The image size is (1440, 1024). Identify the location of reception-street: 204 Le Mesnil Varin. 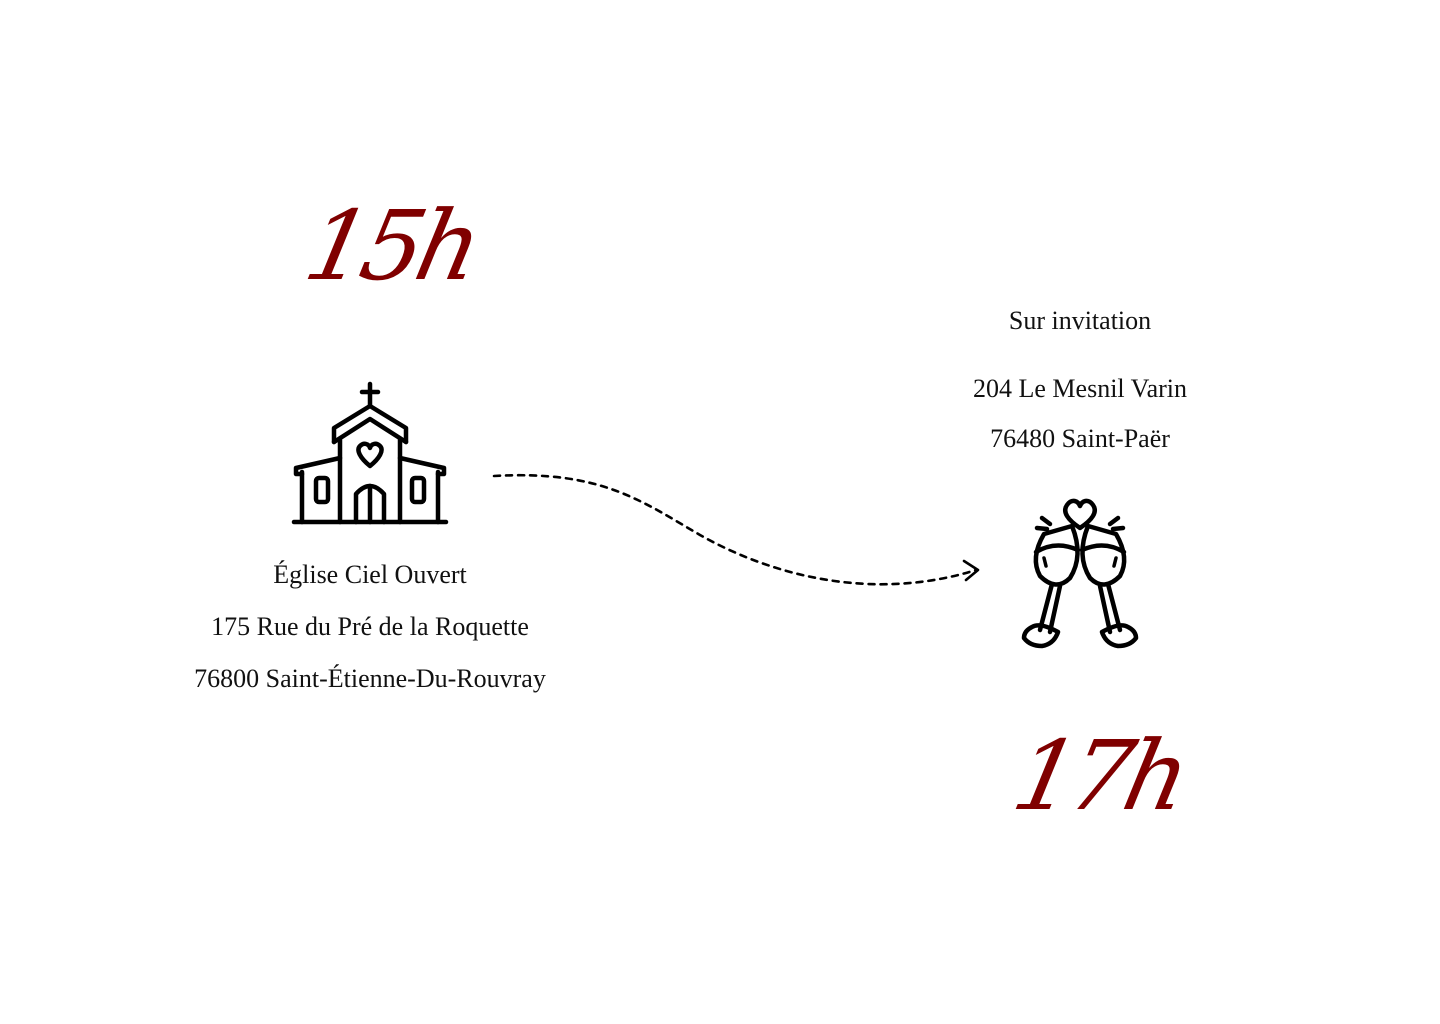
(1080, 388).